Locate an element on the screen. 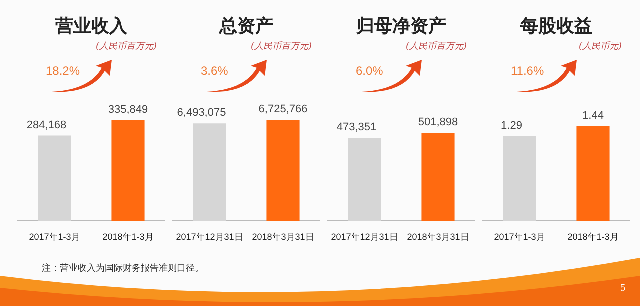 Image resolution: width=640 pixels, height=306 pixels. text: 6.0% is located at coordinates (370, 71).